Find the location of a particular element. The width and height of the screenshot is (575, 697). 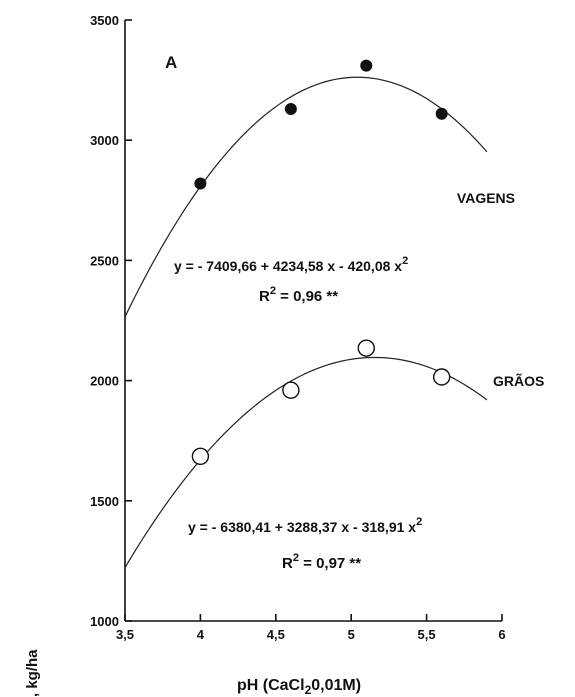

r2-graos: R2 = 0,97 ** is located at coordinates (321, 562).